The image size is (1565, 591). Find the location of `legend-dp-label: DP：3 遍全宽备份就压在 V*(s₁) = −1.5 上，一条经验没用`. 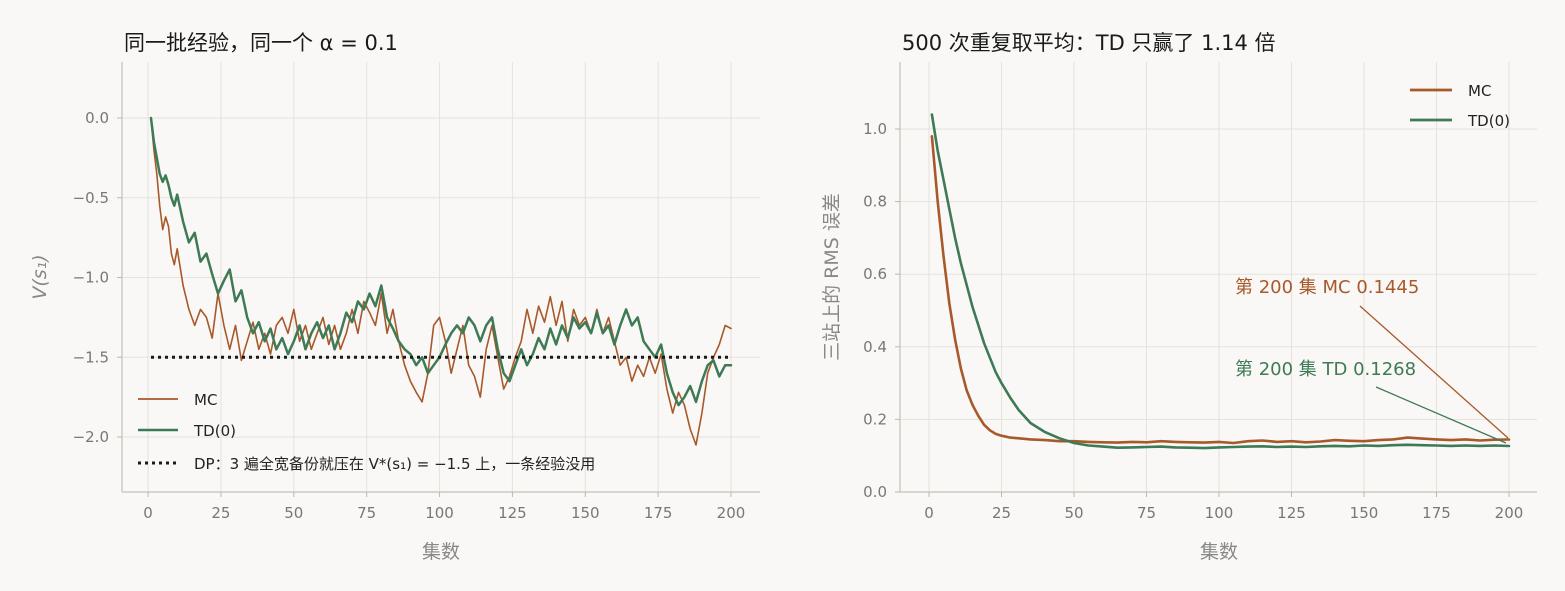

legend-dp-label: DP：3 遍全宽备份就压在 V*(s₁) = −1.5 上，一条经验没用 is located at coordinates (394, 464).